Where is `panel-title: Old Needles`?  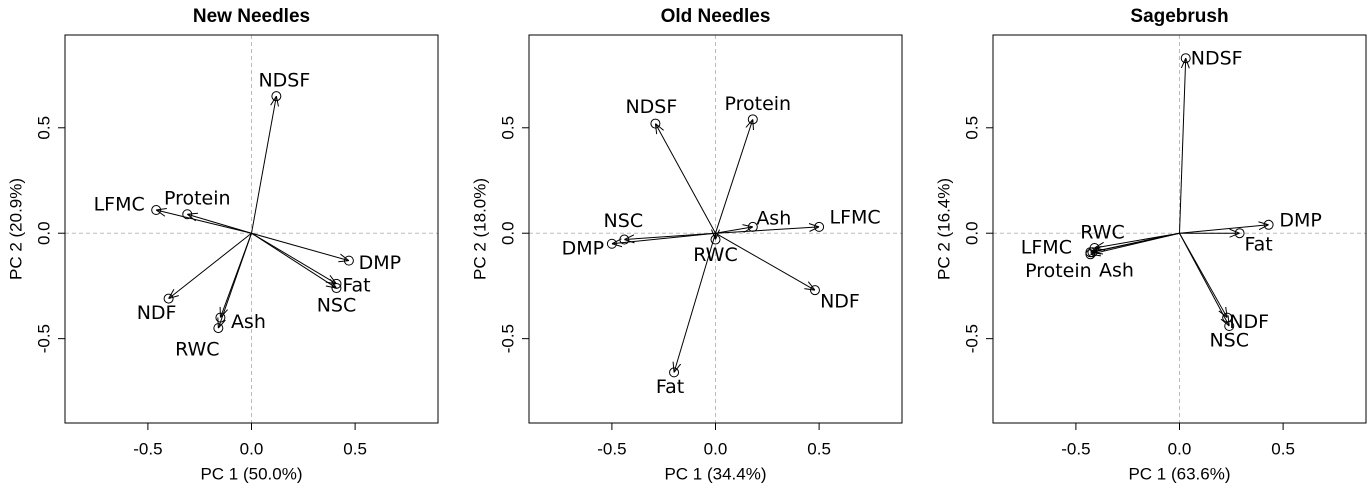 panel-title: Old Needles is located at coordinates (716, 16).